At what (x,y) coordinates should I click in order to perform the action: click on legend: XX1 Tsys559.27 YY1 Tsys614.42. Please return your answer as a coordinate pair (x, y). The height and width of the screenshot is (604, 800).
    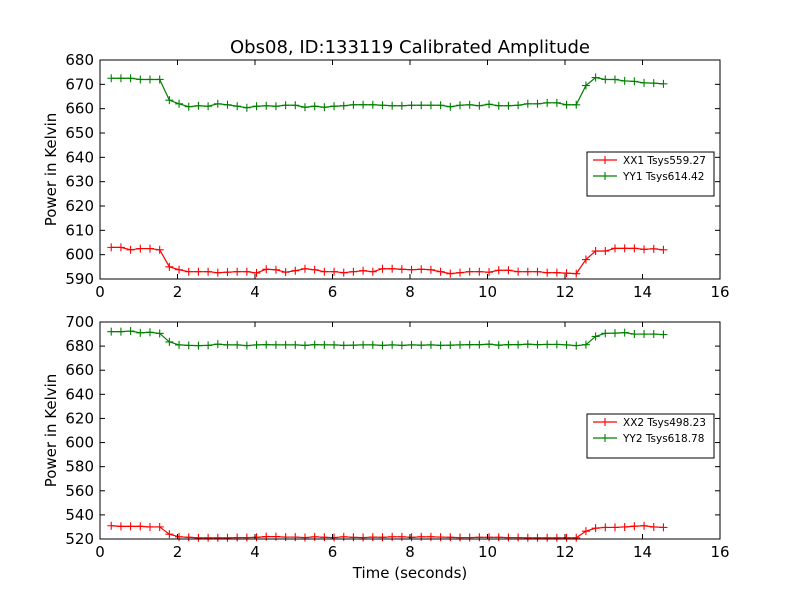
    Looking at the image, I should click on (650, 174).